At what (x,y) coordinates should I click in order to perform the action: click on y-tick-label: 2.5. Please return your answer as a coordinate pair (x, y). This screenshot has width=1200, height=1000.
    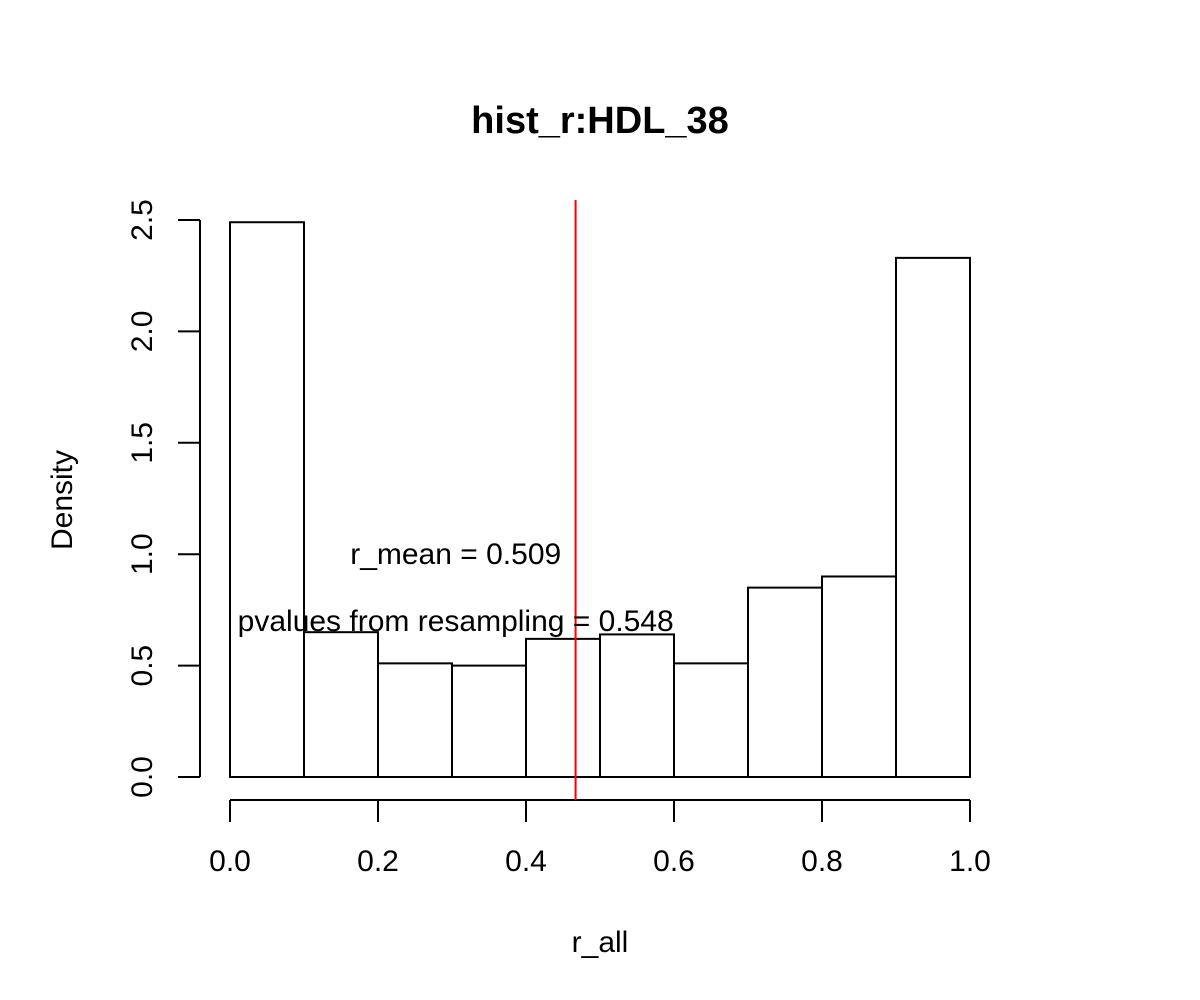
    Looking at the image, I should click on (142, 220).